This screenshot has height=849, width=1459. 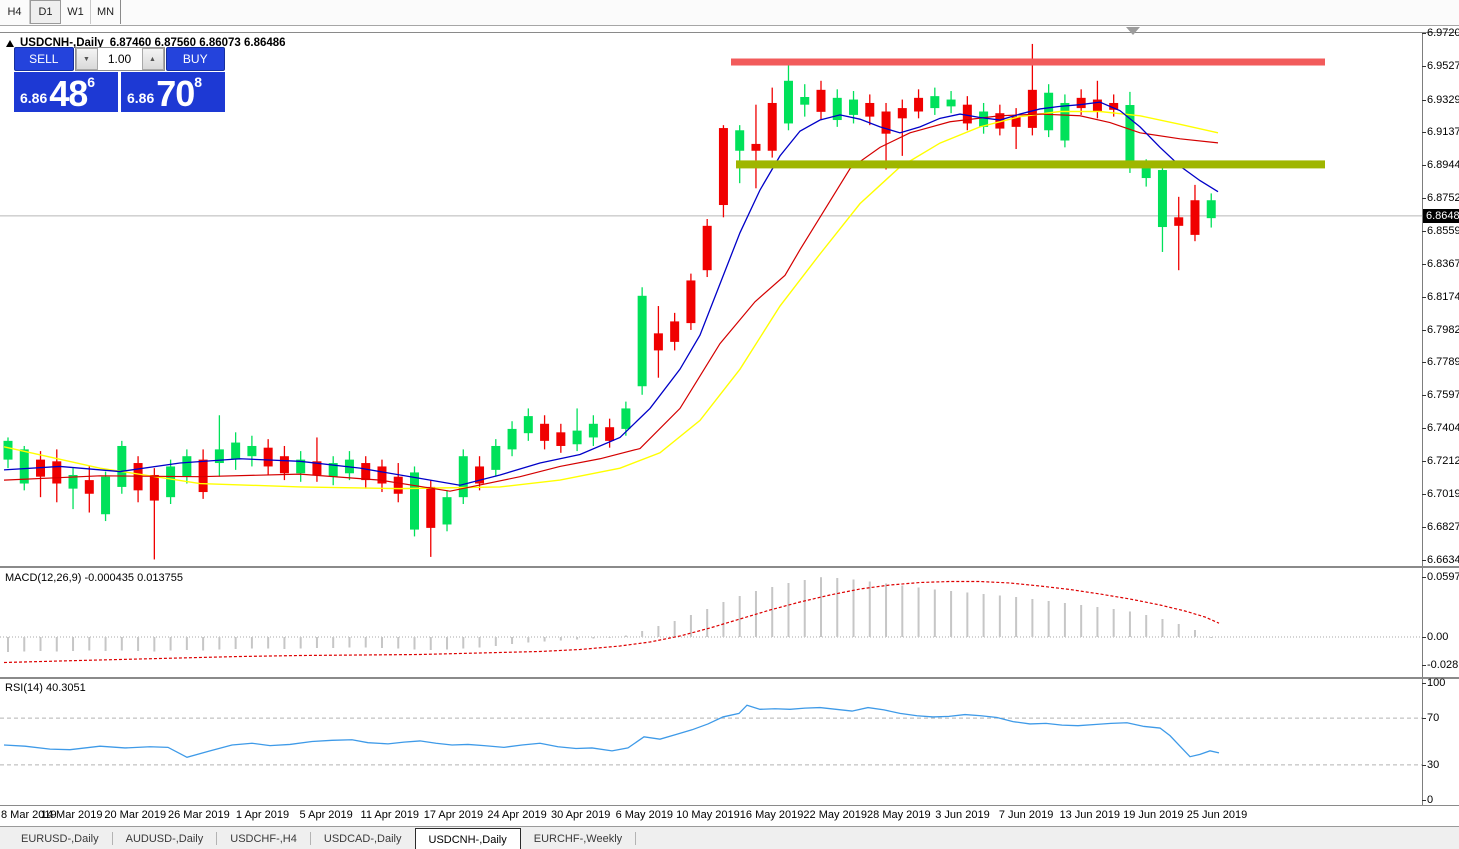 I want to click on price-axis-label: 6.91370, so click(x=1443, y=132).